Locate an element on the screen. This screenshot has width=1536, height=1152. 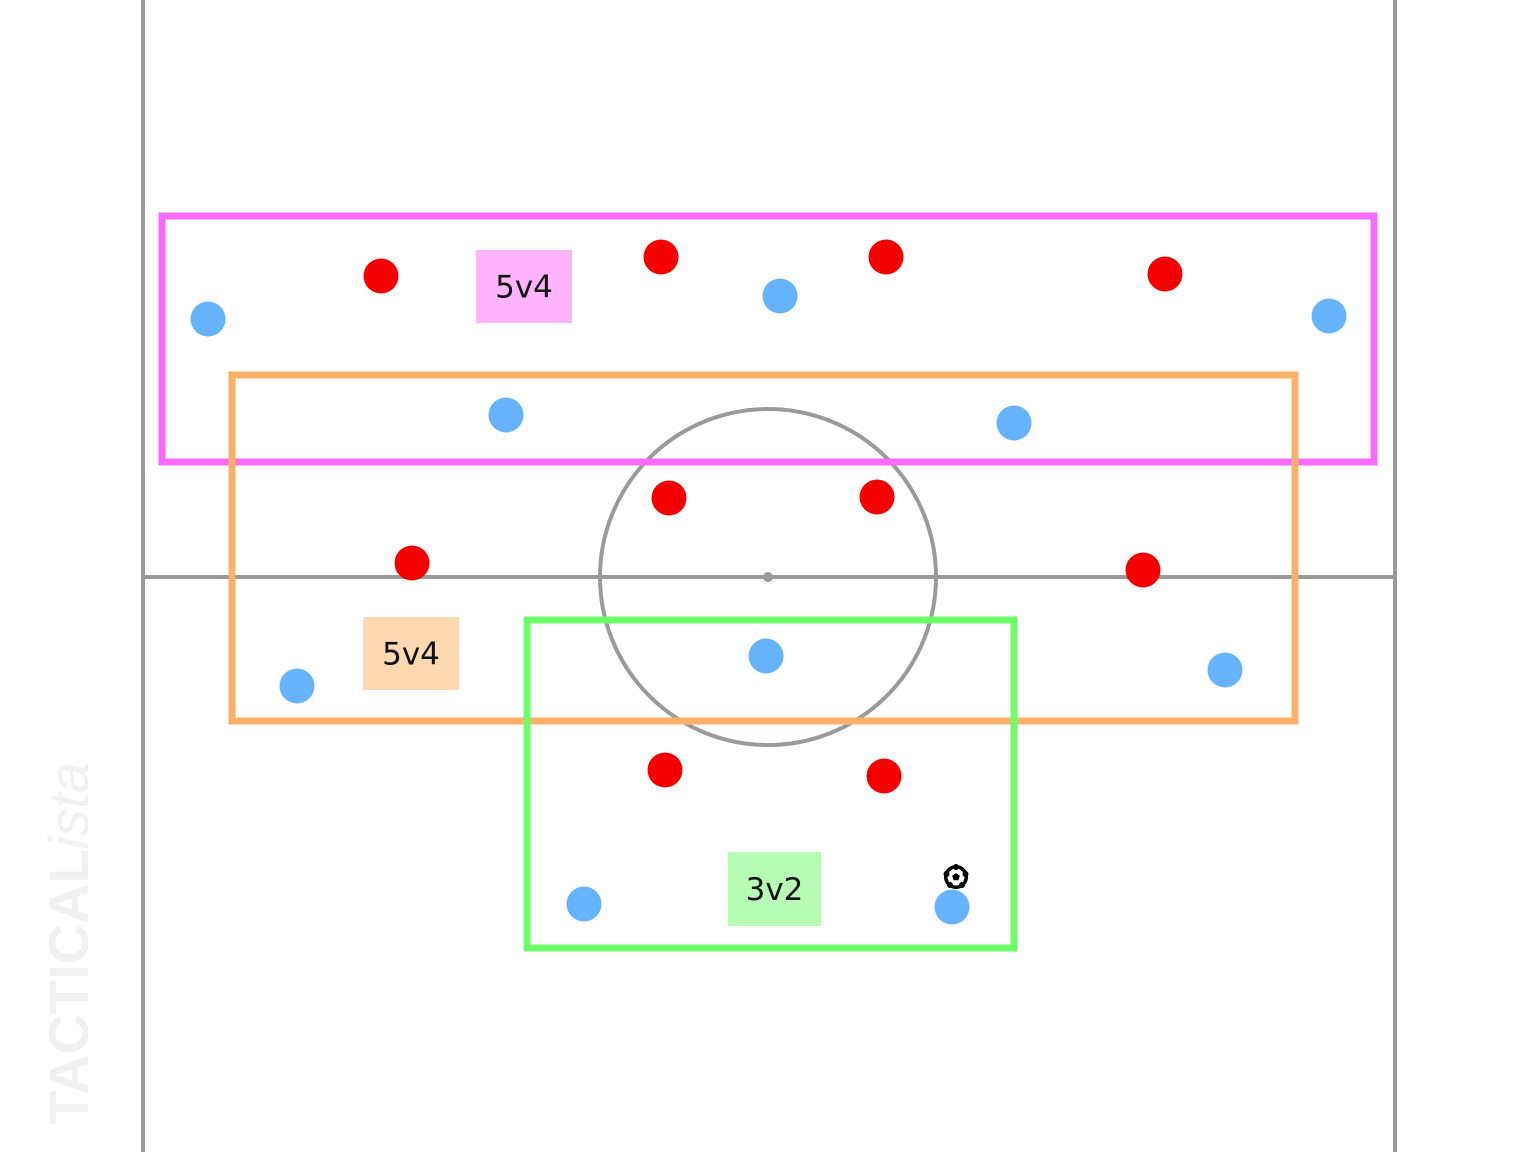
zone-box is located at coordinates (770, 784).